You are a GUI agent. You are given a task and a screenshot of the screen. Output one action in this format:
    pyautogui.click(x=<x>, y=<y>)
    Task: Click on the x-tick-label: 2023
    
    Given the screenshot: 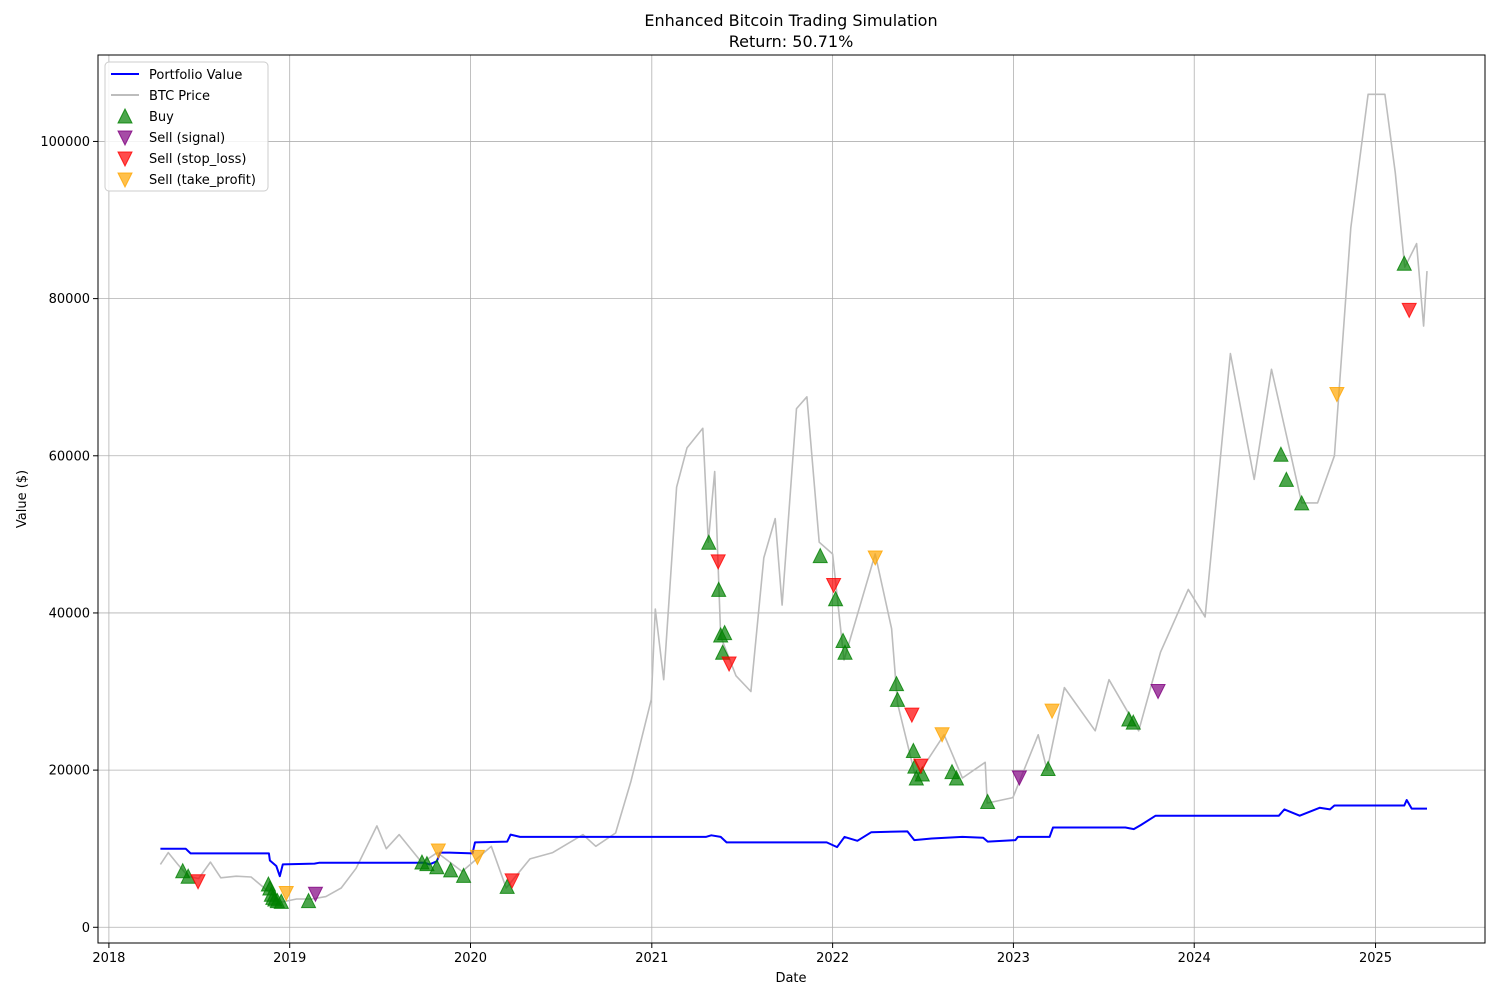 What is the action you would take?
    pyautogui.click(x=1013, y=958)
    